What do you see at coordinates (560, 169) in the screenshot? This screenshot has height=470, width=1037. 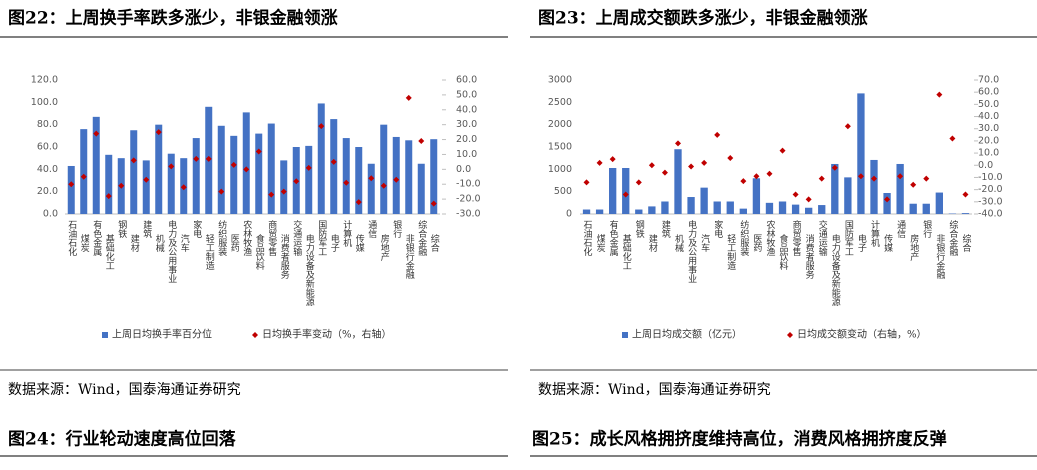 I see `y-tick-label: 1000` at bounding box center [560, 169].